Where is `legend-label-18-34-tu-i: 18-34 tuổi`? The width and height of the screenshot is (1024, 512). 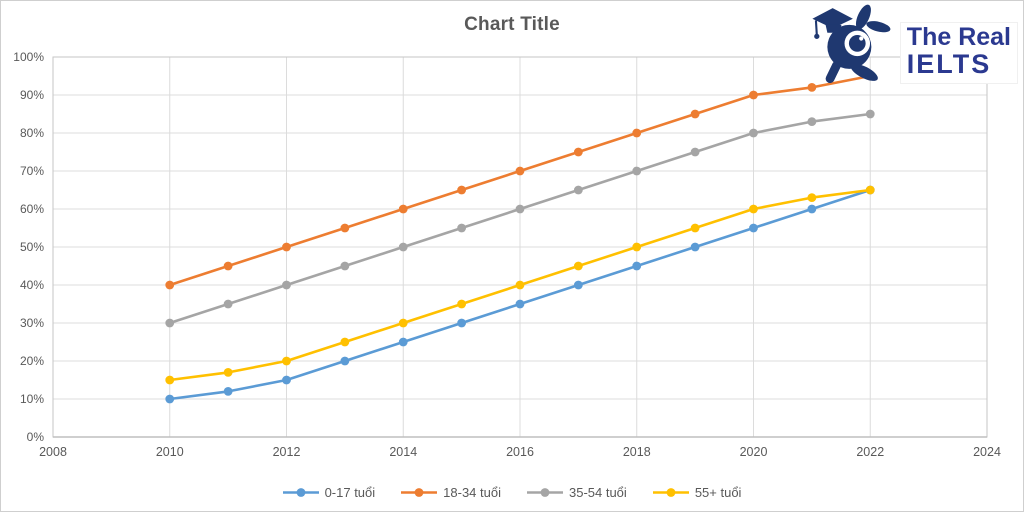 legend-label-18-34-tu-i: 18-34 tuổi is located at coordinates (472, 492).